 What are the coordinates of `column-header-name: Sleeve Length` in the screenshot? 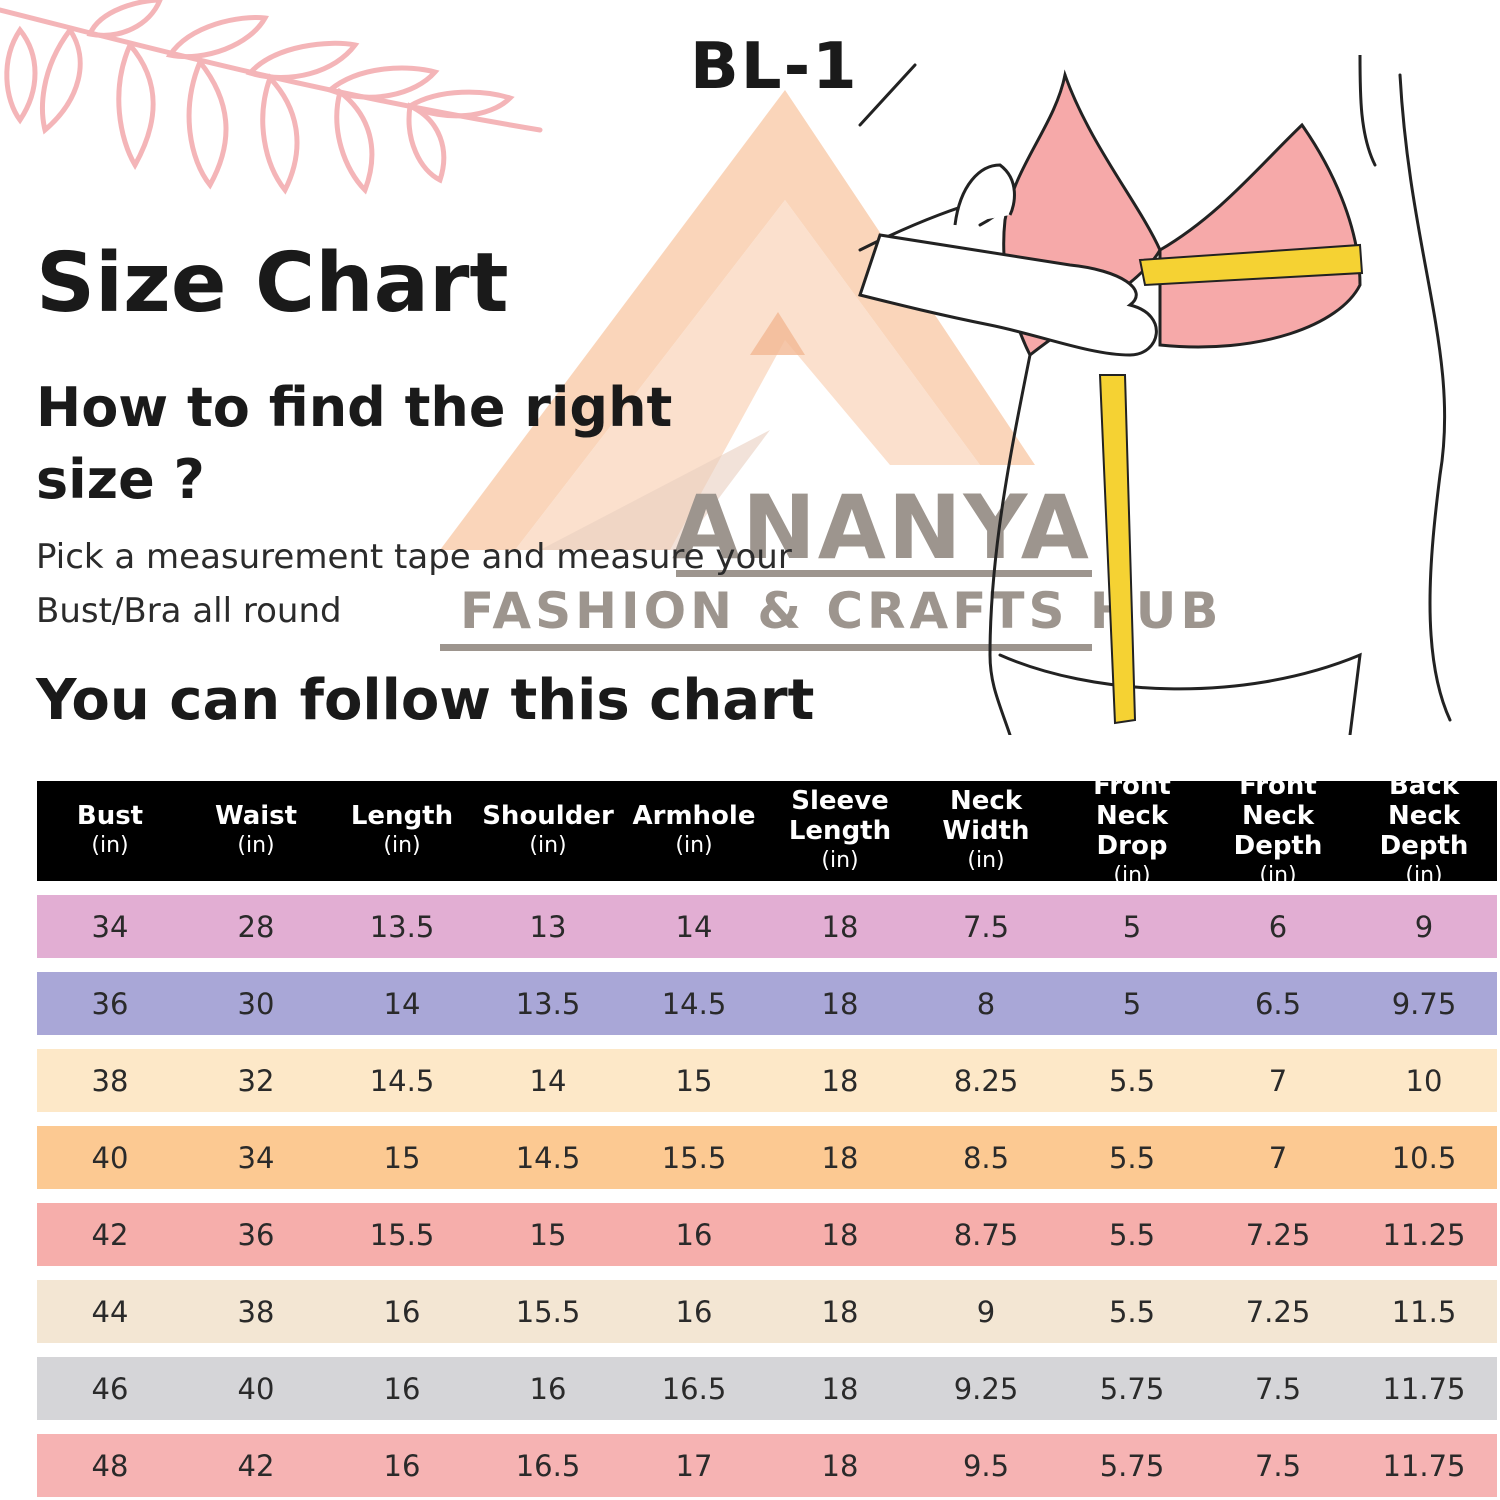 It's located at (840, 816).